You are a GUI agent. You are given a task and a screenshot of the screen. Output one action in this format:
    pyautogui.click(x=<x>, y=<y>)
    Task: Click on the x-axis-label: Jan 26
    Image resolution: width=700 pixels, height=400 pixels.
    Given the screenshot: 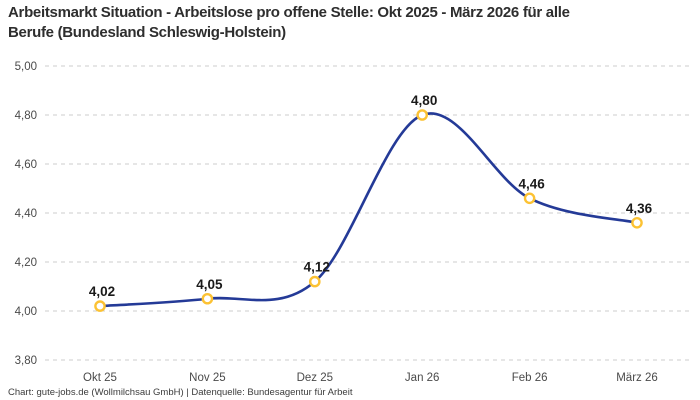 What is the action you would take?
    pyautogui.click(x=422, y=378)
    